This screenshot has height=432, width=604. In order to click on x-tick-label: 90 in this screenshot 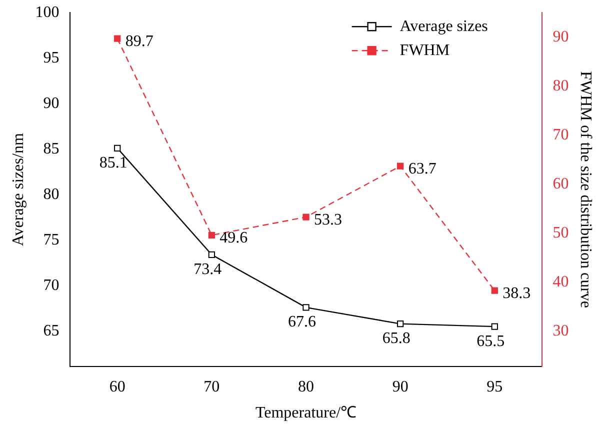, I will do `click(400, 387)`.